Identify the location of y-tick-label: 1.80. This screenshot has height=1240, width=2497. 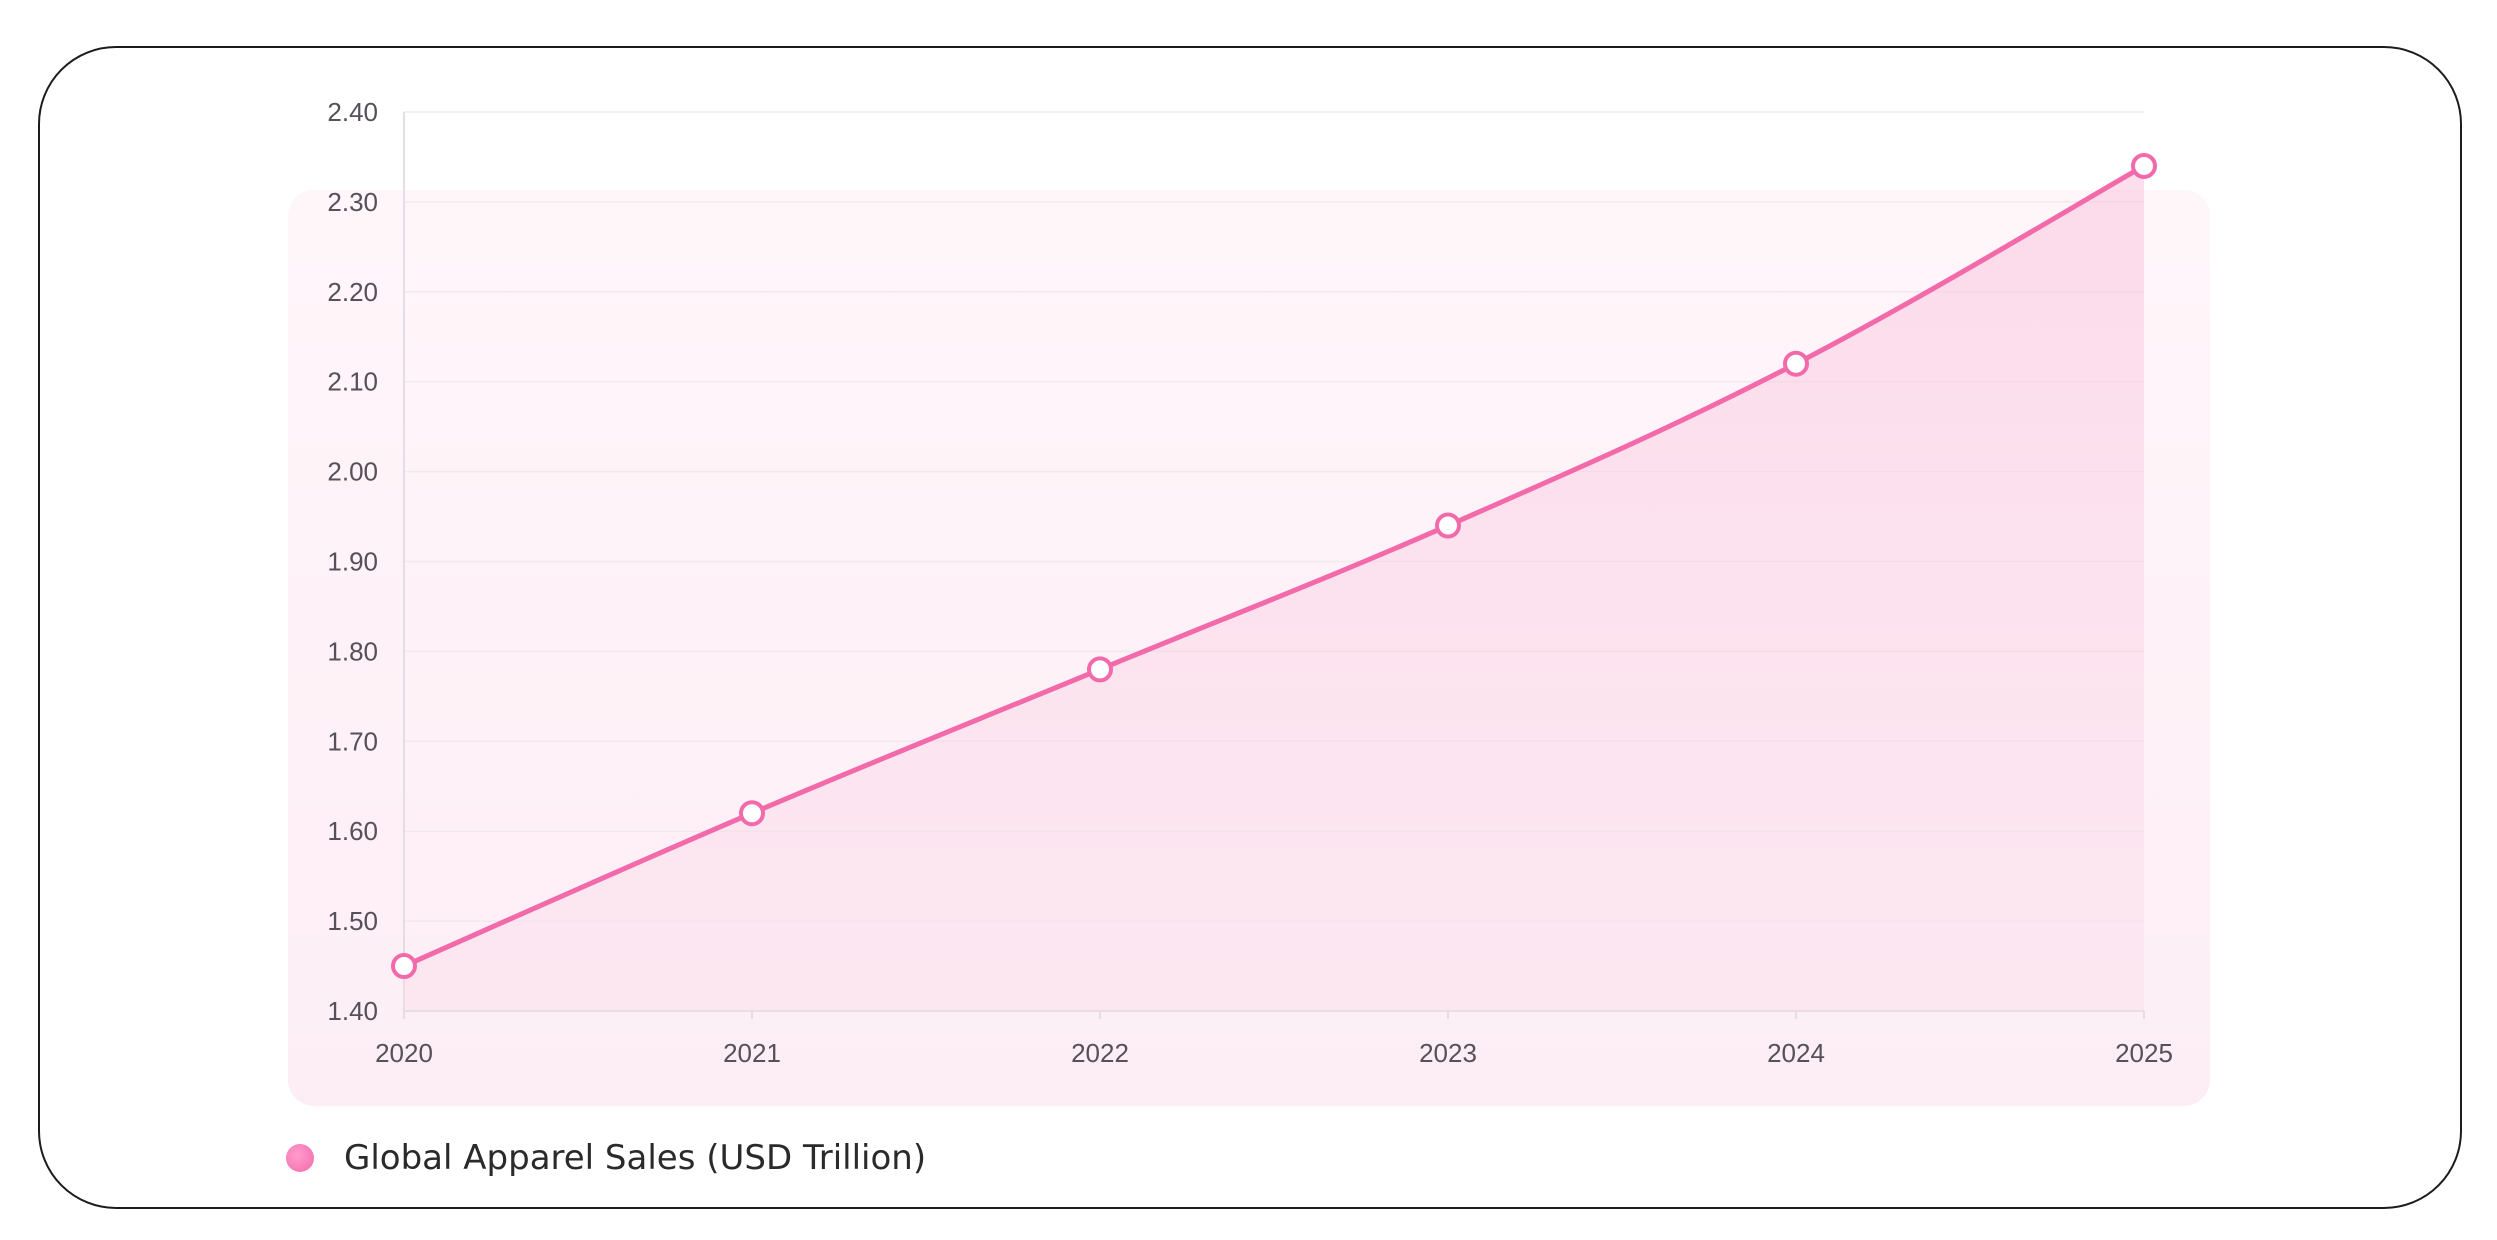
(352, 651).